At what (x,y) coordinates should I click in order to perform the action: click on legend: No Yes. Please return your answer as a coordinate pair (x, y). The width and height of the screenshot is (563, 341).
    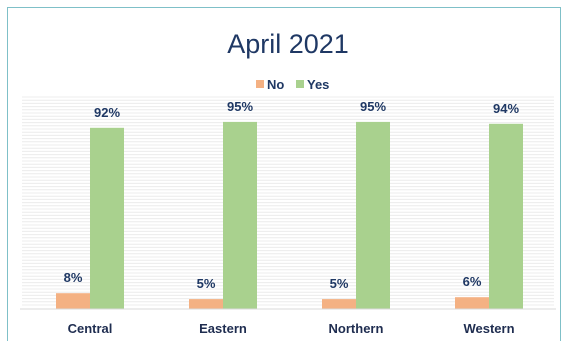
    Looking at the image, I should click on (292, 84).